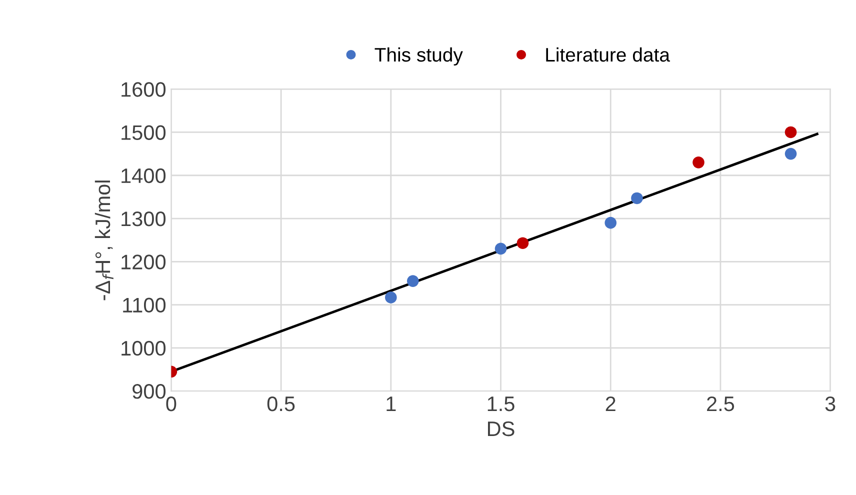  I want to click on y-tick-label: 1000, so click(144, 348).